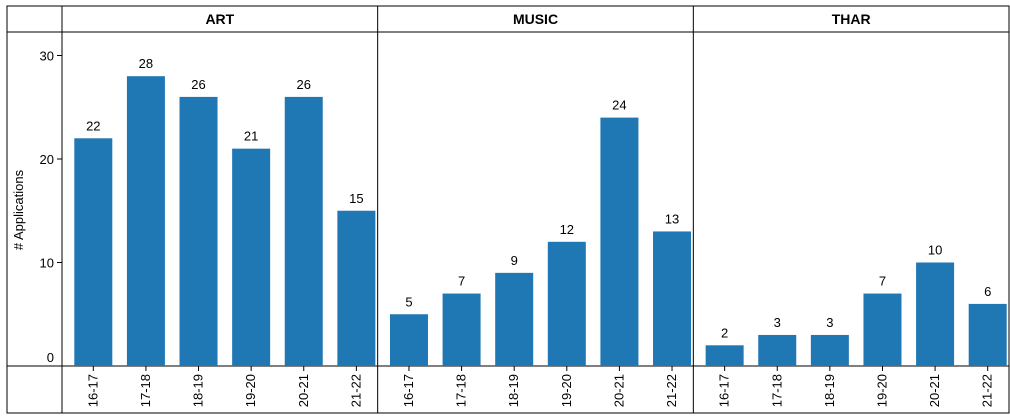  Describe the element at coordinates (47, 263) in the screenshot. I see `y-tick-label: 10` at that location.